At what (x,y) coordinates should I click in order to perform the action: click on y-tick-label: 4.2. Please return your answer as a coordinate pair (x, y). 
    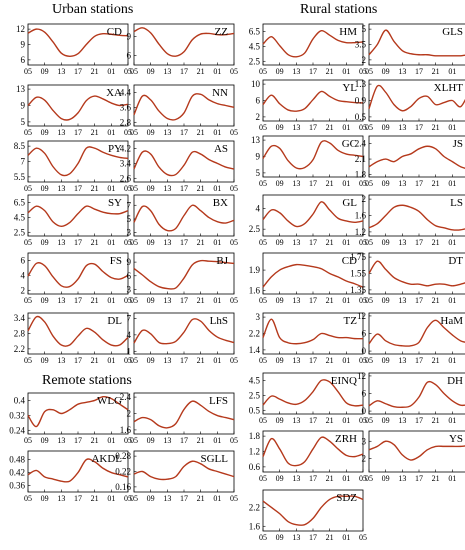
    Looking at the image, I should click on (125, 148).